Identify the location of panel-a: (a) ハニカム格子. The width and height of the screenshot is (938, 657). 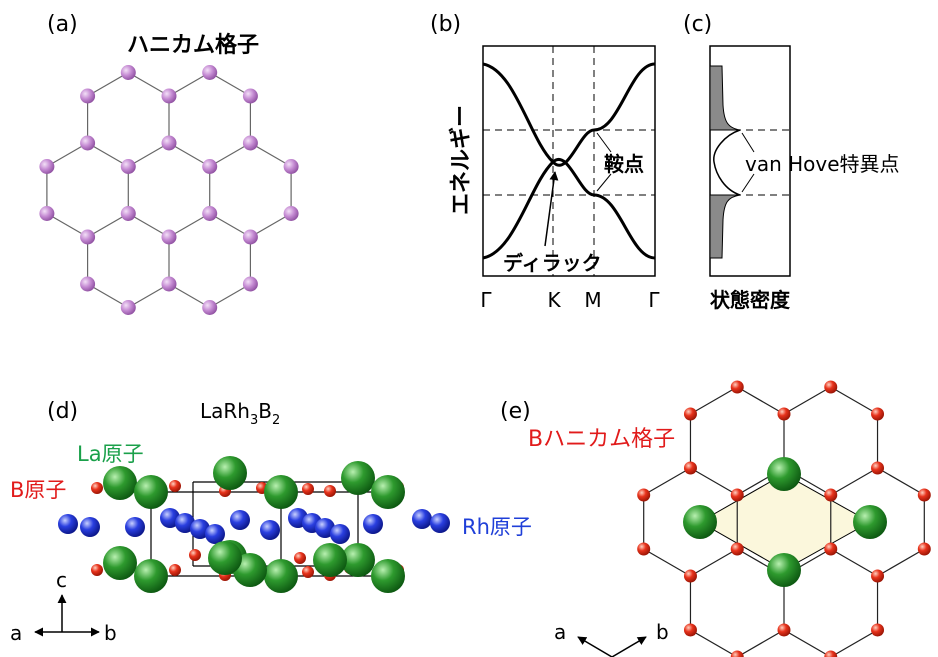
(169, 163).